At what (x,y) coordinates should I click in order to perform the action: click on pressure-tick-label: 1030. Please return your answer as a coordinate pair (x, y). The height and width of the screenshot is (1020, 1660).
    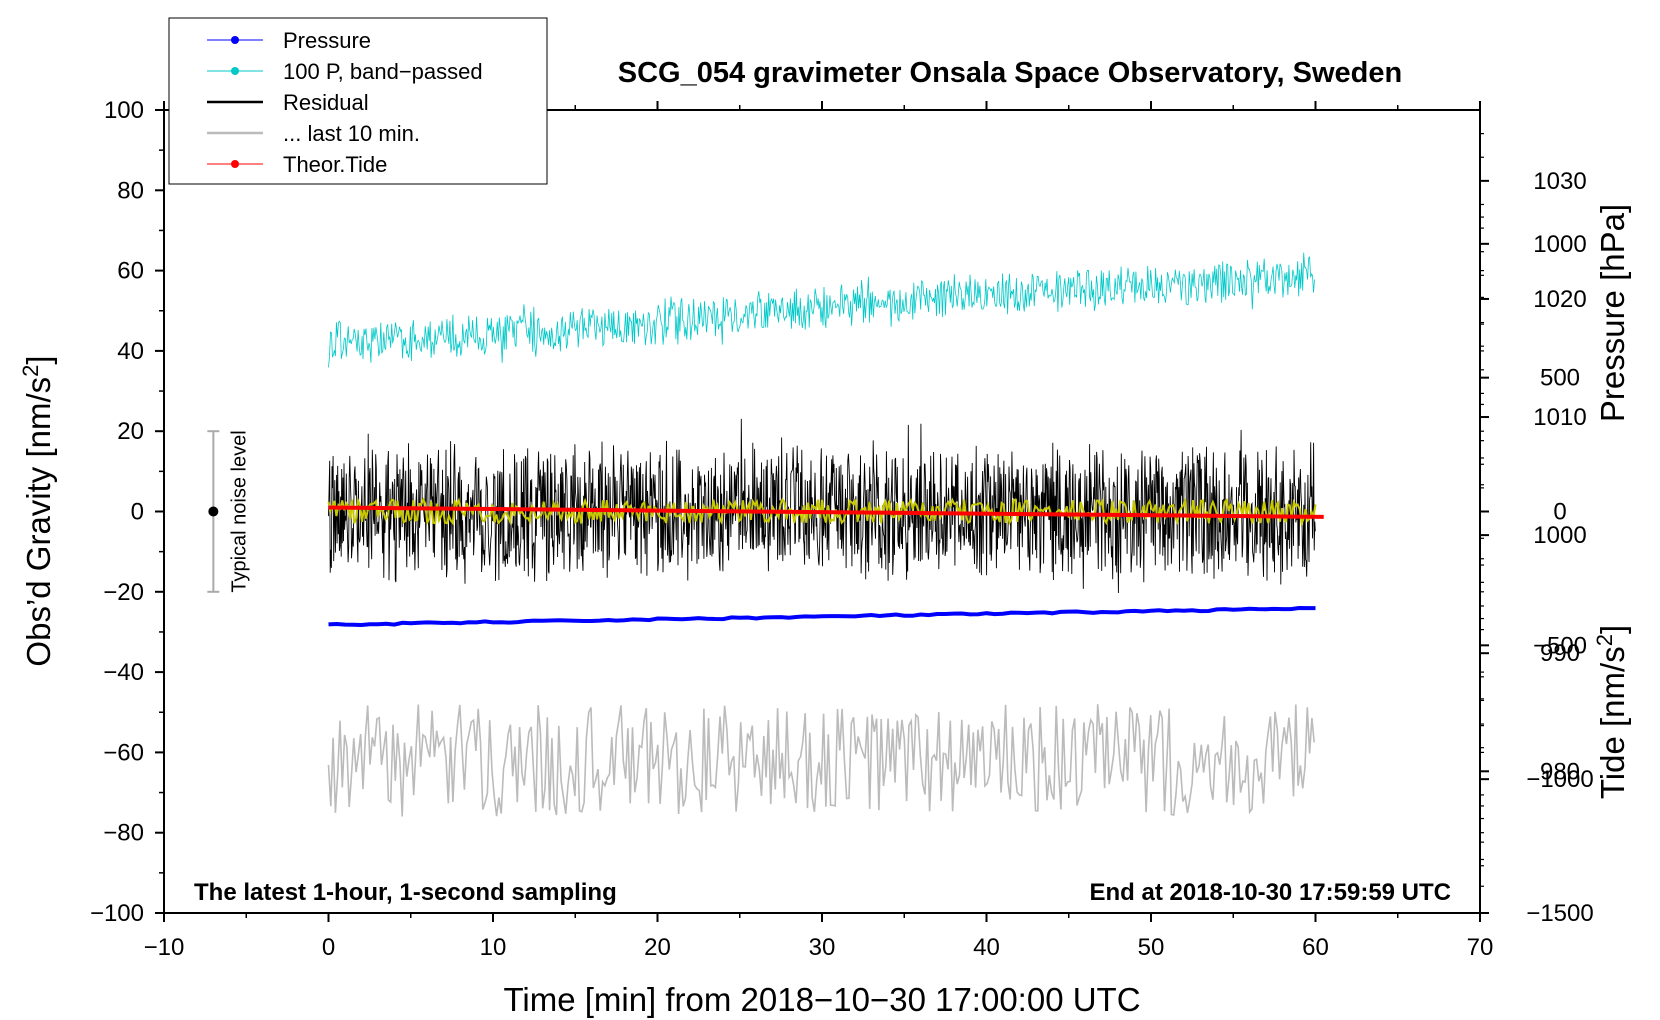
    Looking at the image, I should click on (1559, 181).